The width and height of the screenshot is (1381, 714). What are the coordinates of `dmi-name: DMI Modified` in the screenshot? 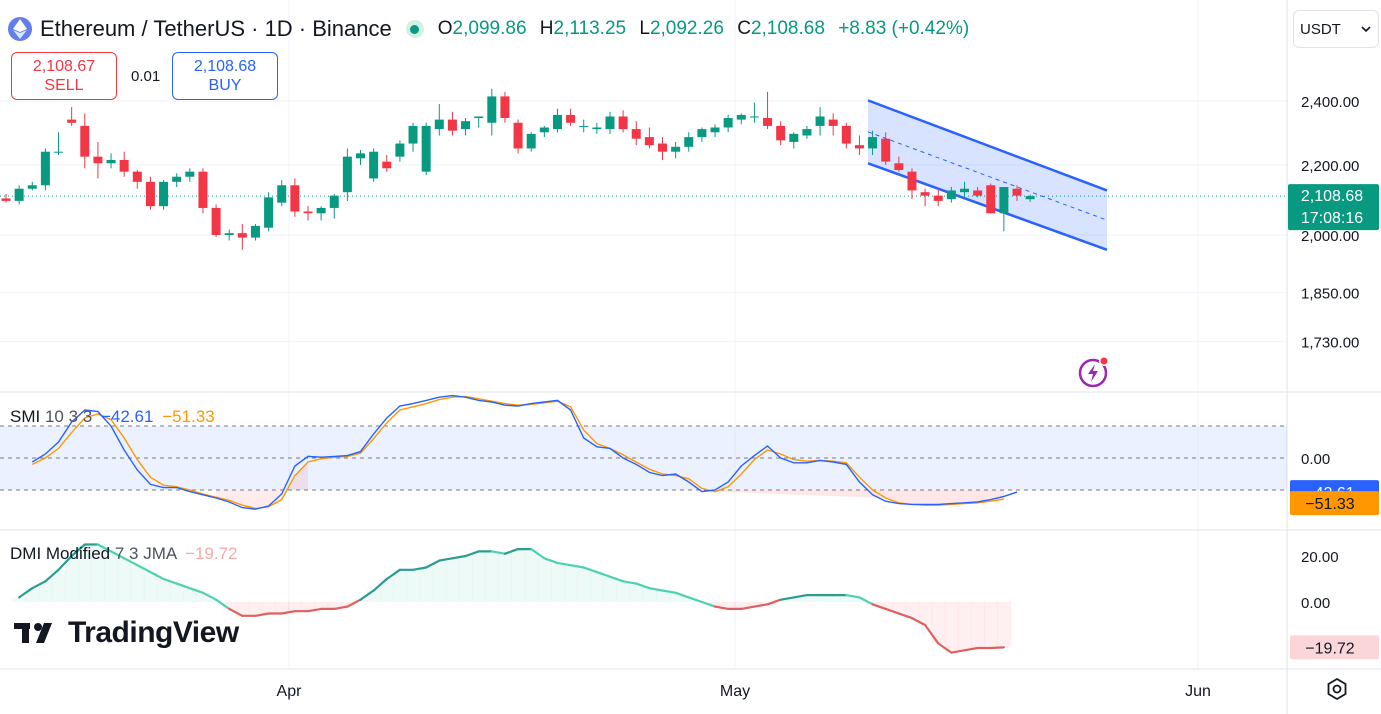 It's located at (60, 553).